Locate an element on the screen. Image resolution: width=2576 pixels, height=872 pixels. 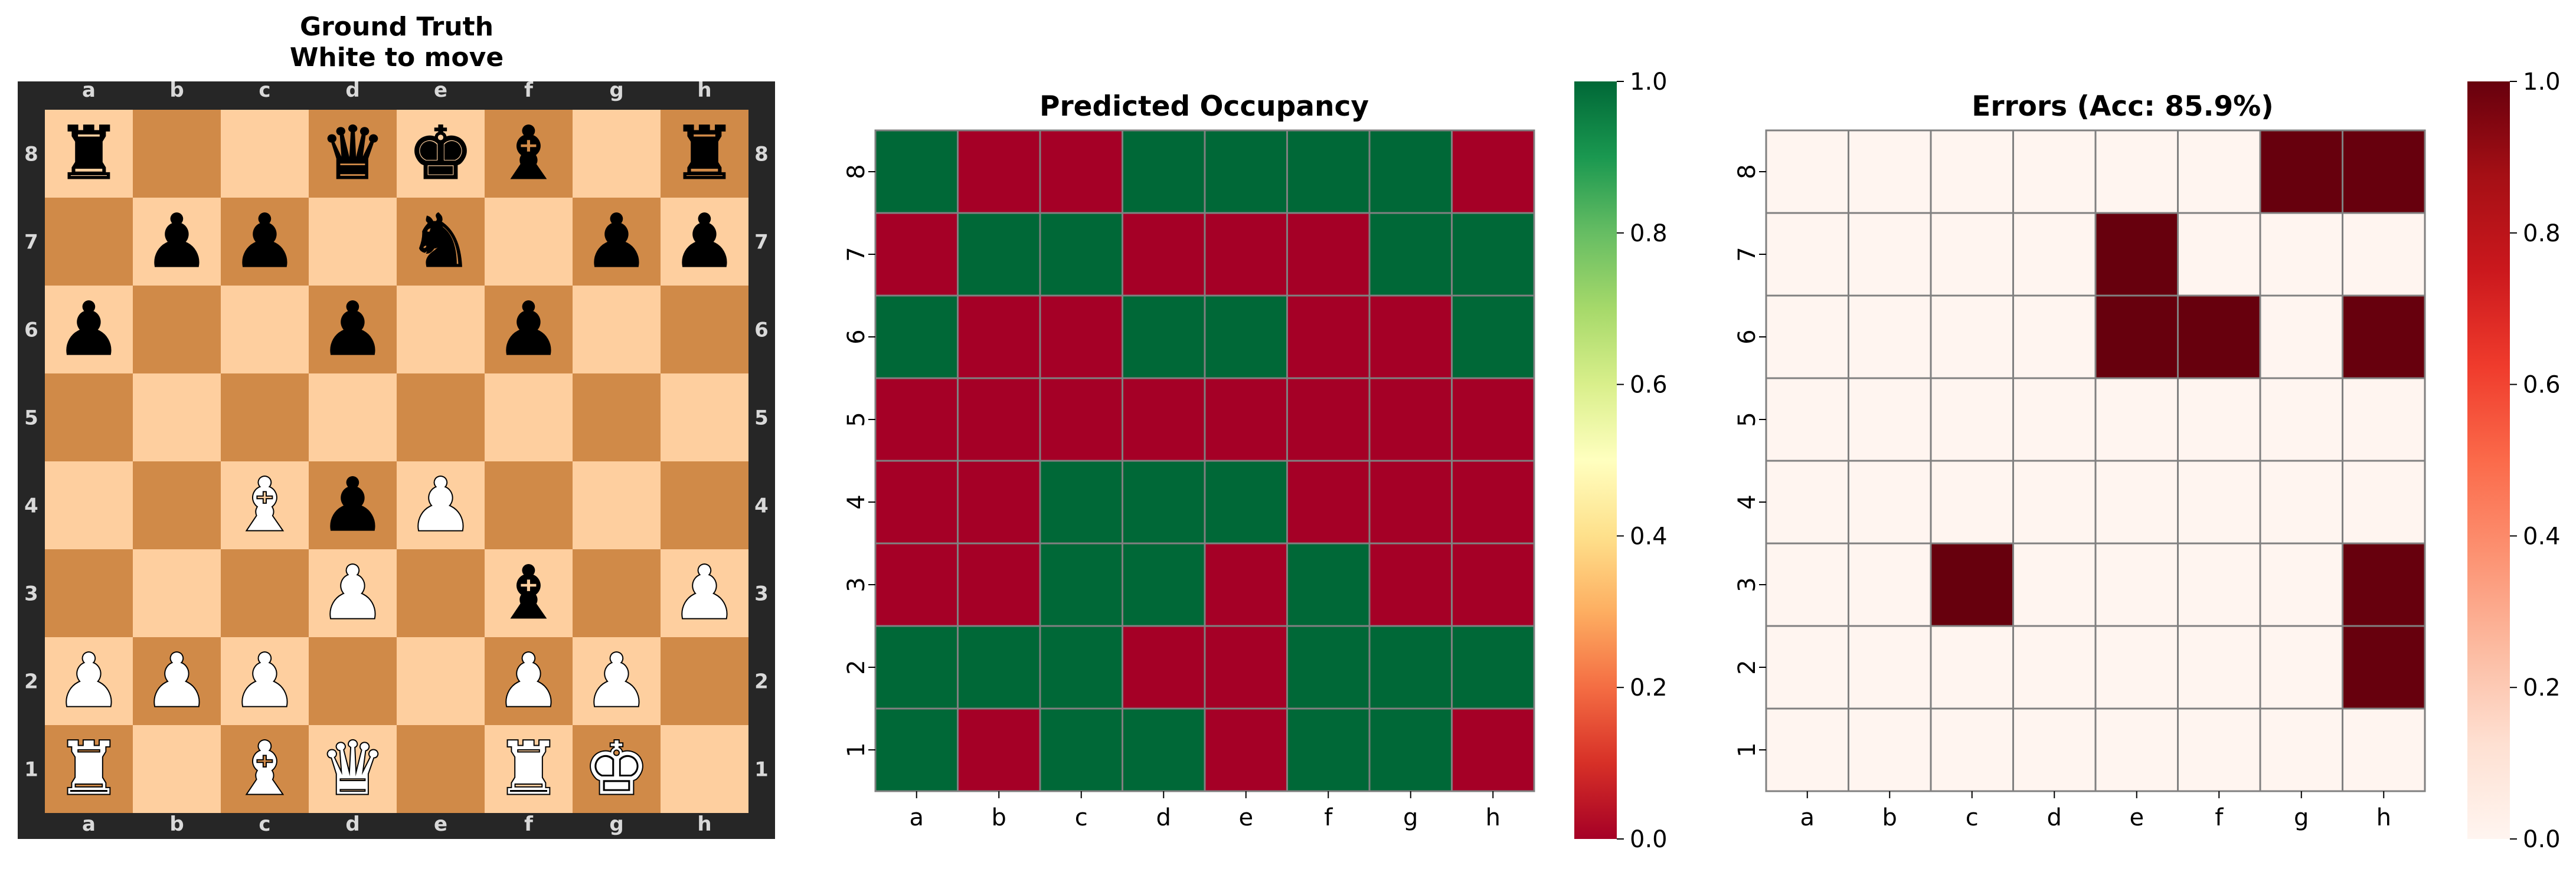
board-rank-label-right: 7 is located at coordinates (761, 243).